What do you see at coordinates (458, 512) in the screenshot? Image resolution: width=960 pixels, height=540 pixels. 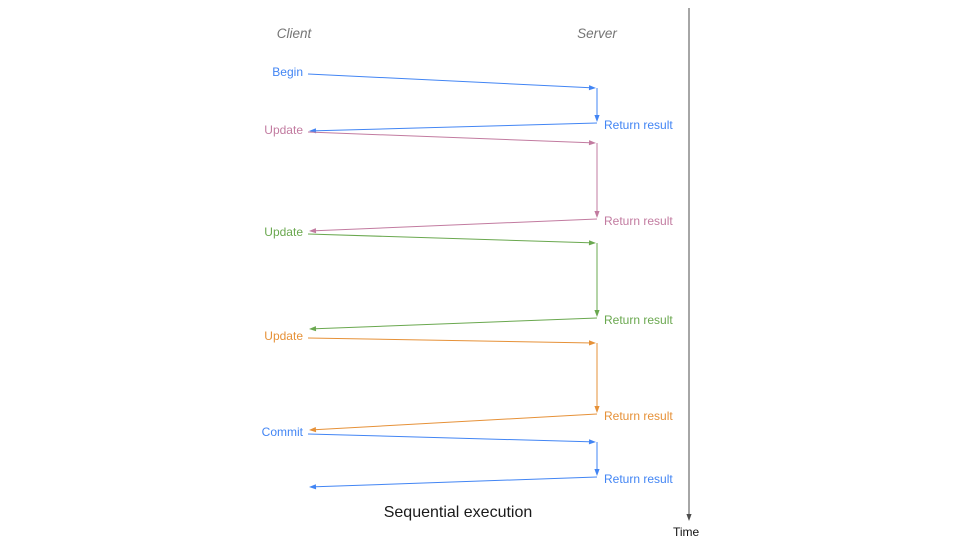 I see `diagram-title: Sequential execution` at bounding box center [458, 512].